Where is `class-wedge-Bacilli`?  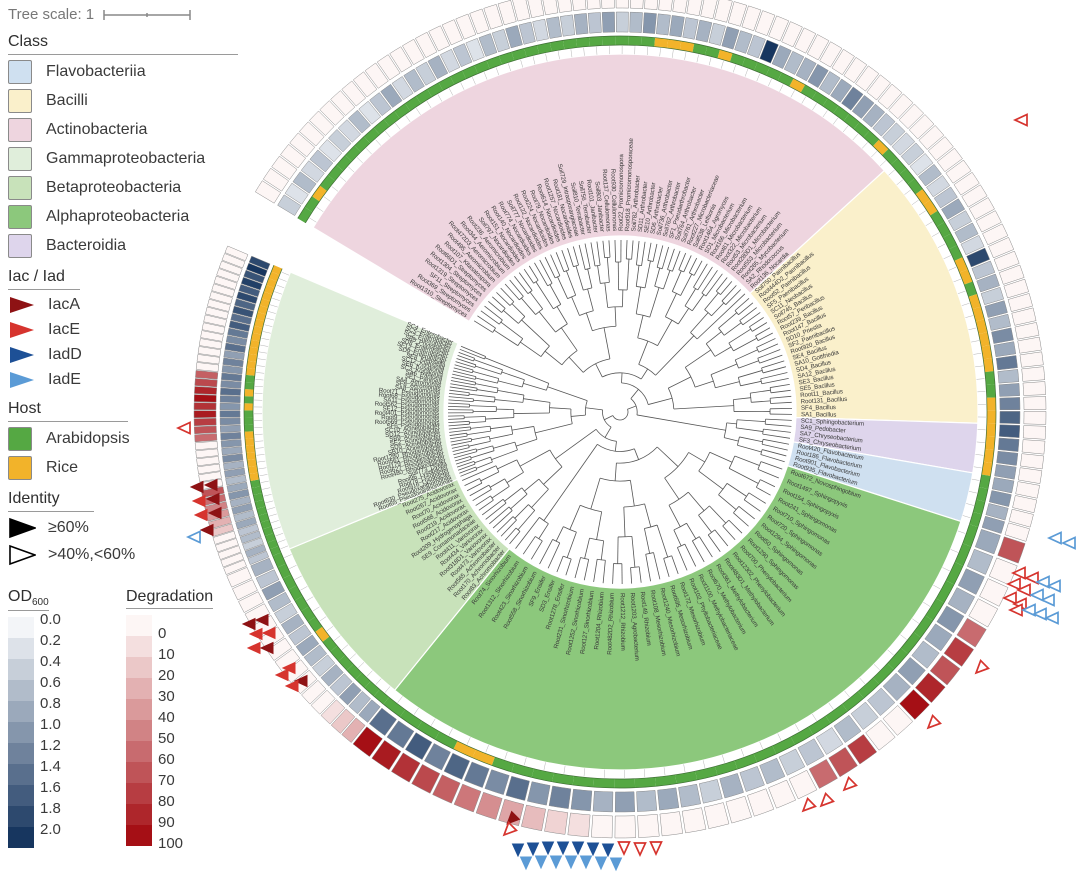 class-wedge-Bacilli is located at coordinates (864, 296).